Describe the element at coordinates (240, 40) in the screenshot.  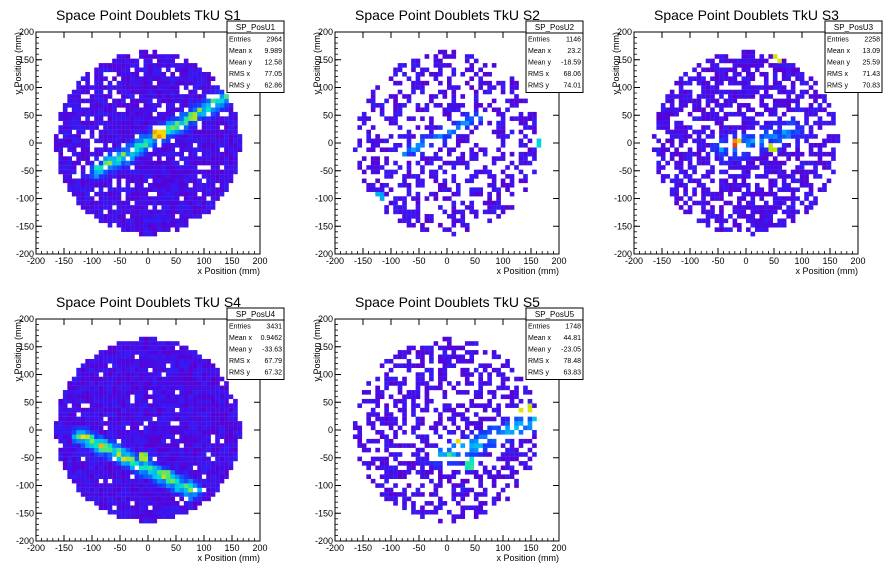
I see `stats-label: Entries` at that location.